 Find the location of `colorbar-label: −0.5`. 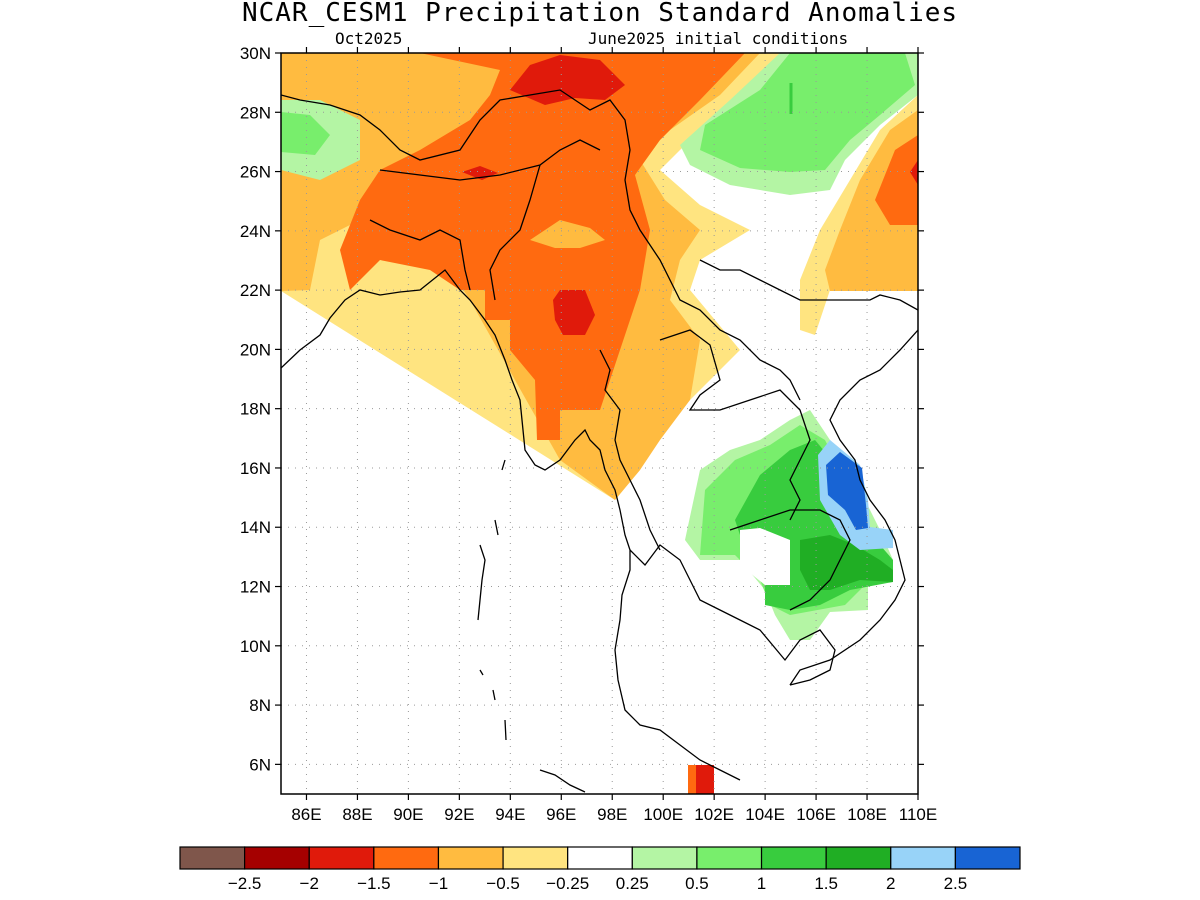

colorbar-label: −0.5 is located at coordinates (503, 883).